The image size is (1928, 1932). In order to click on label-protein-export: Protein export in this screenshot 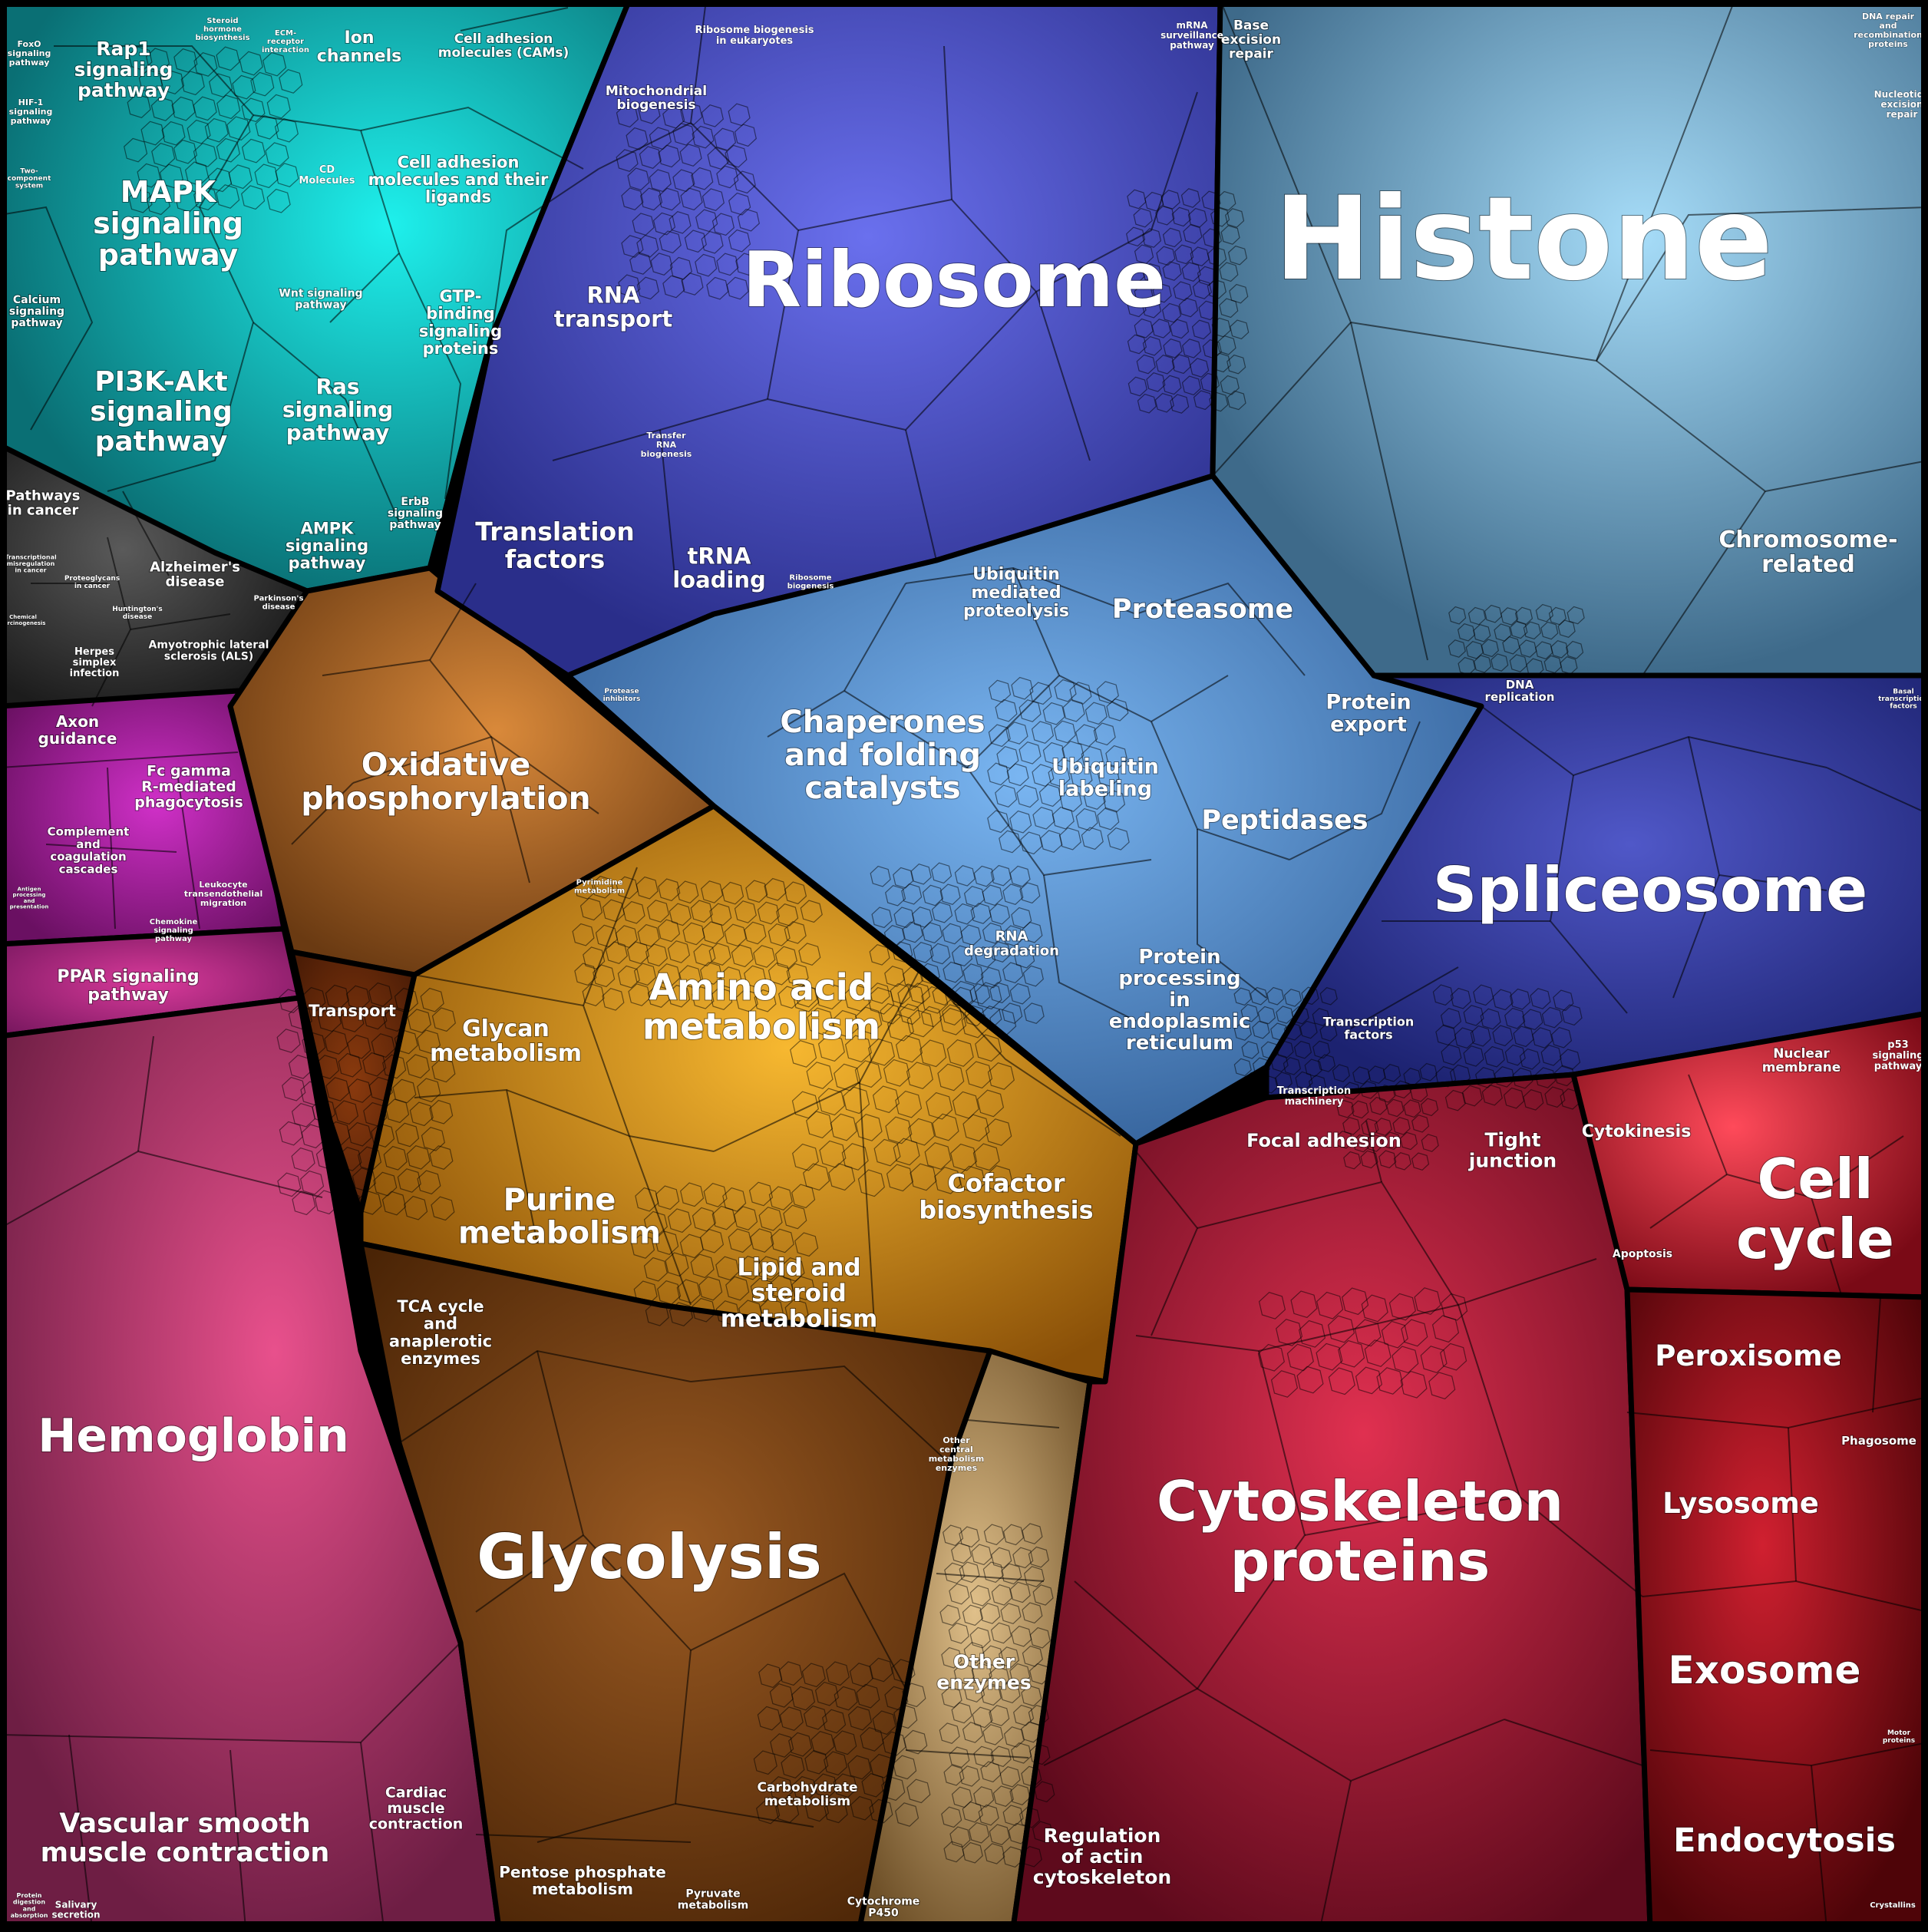, I will do `click(1369, 713)`.